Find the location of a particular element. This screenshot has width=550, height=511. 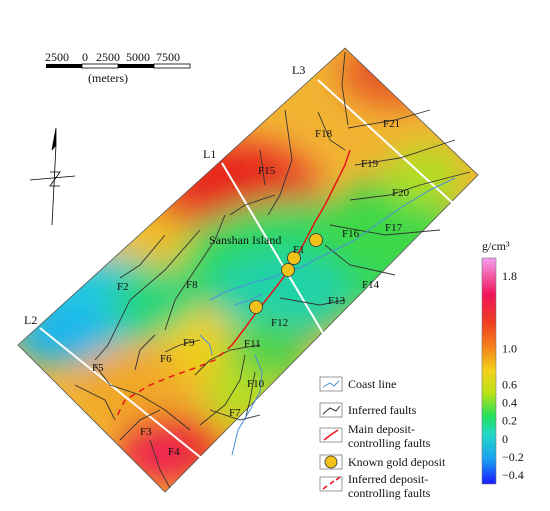

scale-tick-label: 5000 is located at coordinates (138, 57).